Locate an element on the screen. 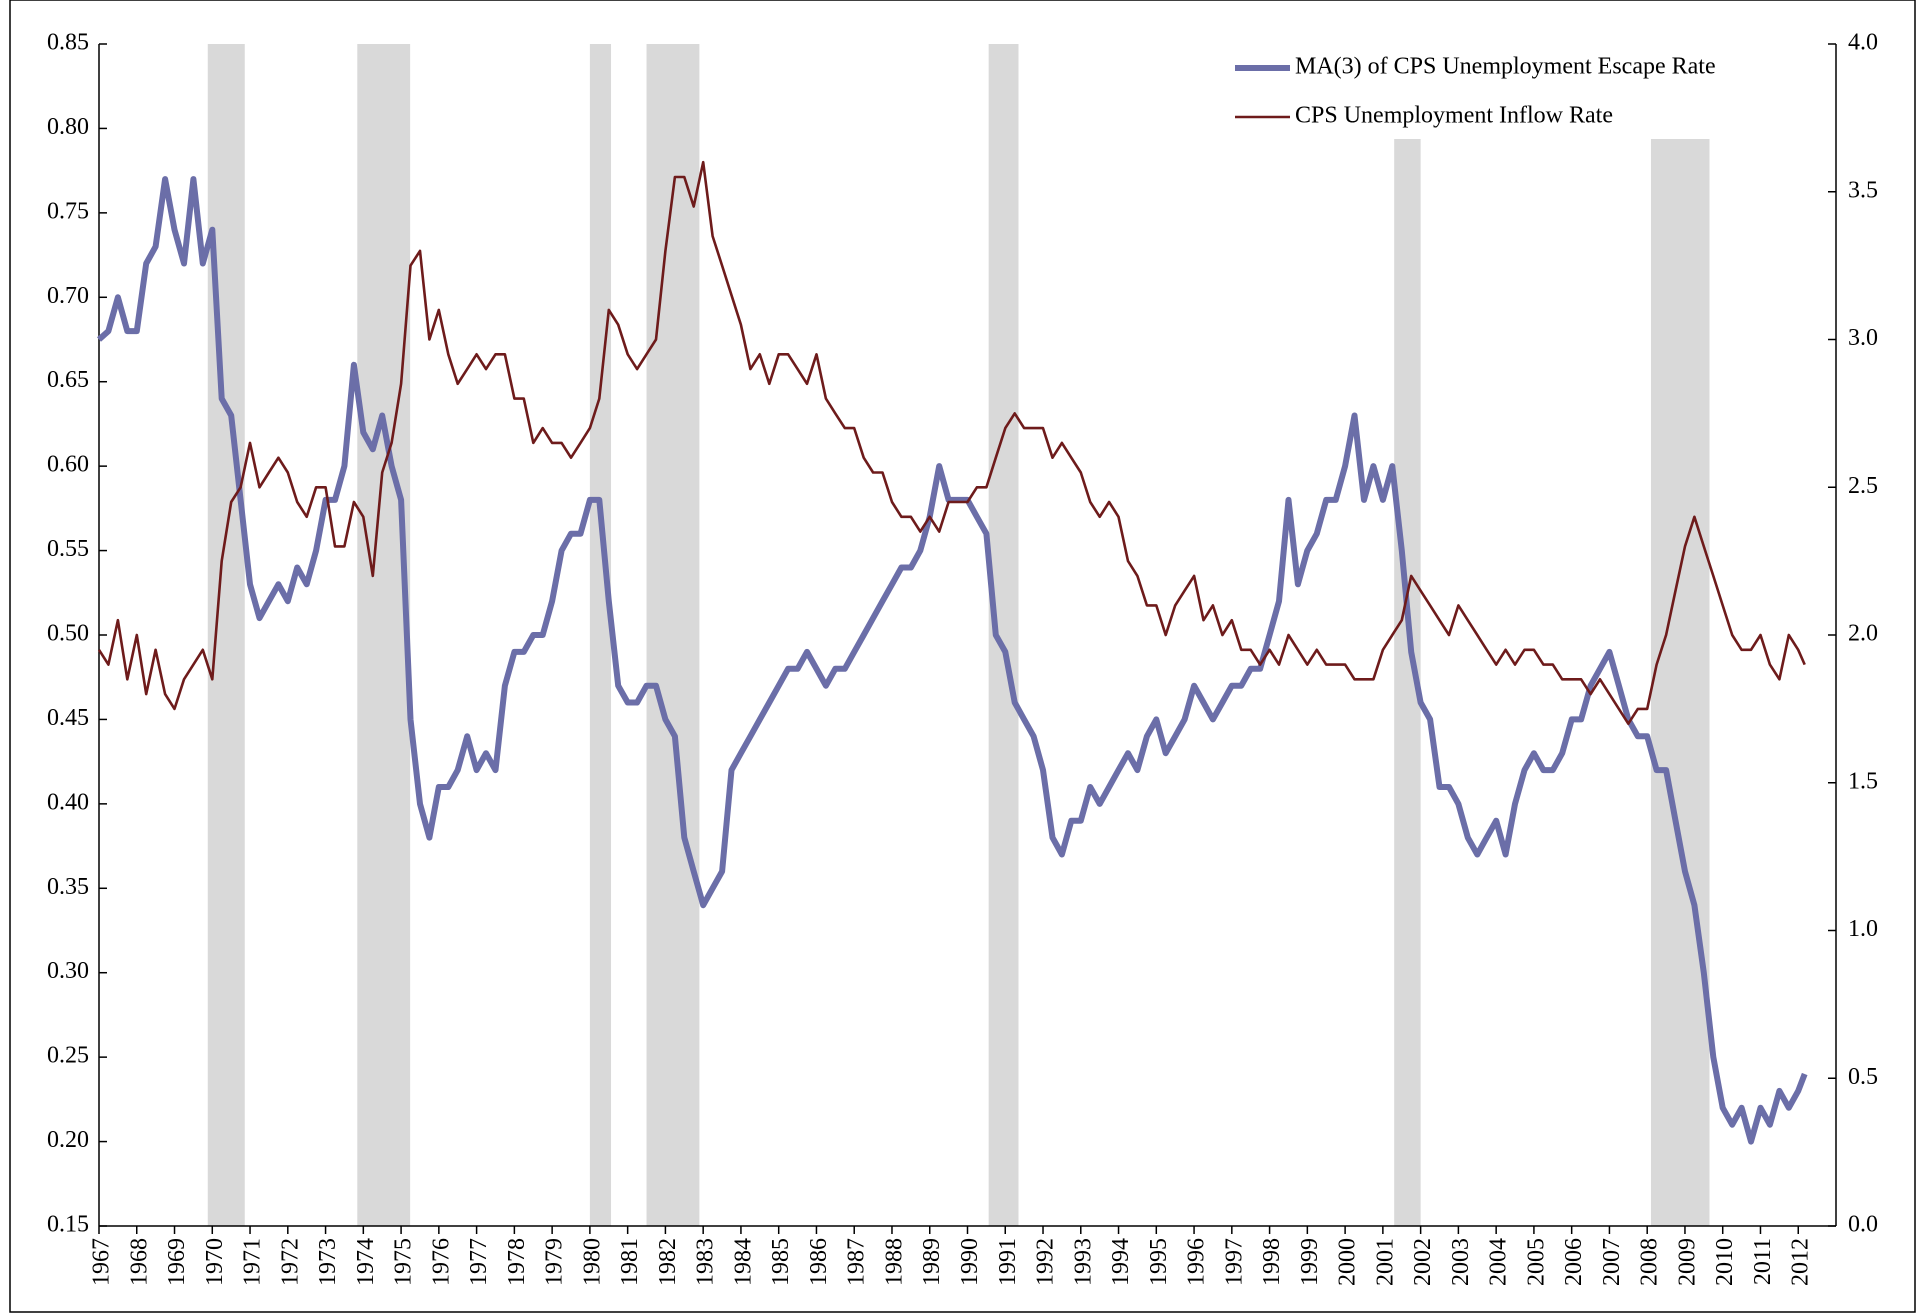  x-tick-label: 2005 is located at coordinates (1536, 1262).